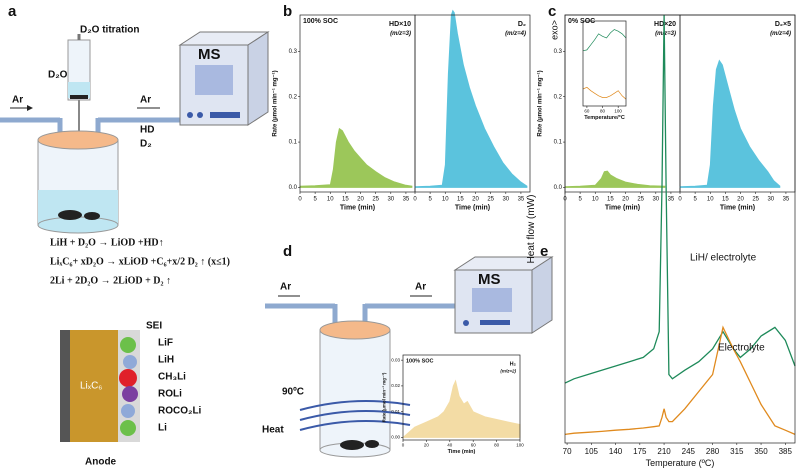 This screenshot has width=800, height=472. Describe the element at coordinates (616, 451) in the screenshot. I see `x-tick-label: 140` at that location.